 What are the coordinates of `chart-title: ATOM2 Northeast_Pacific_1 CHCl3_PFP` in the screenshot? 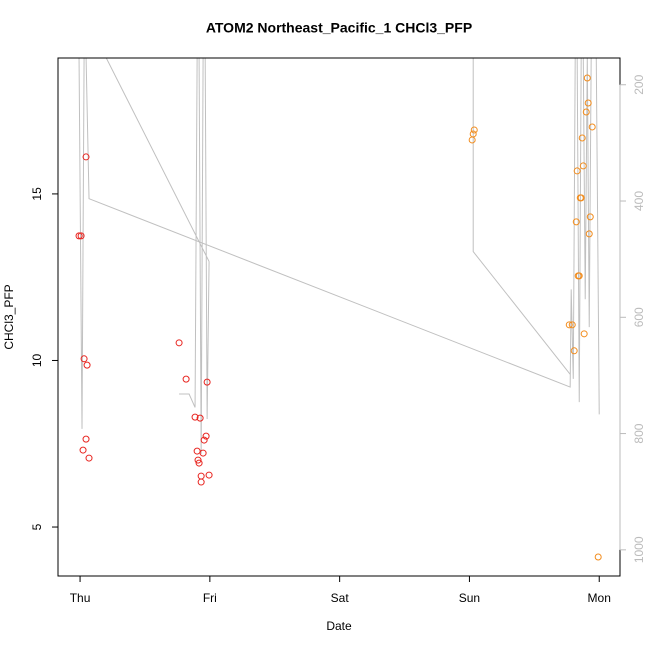 It's located at (339, 28).